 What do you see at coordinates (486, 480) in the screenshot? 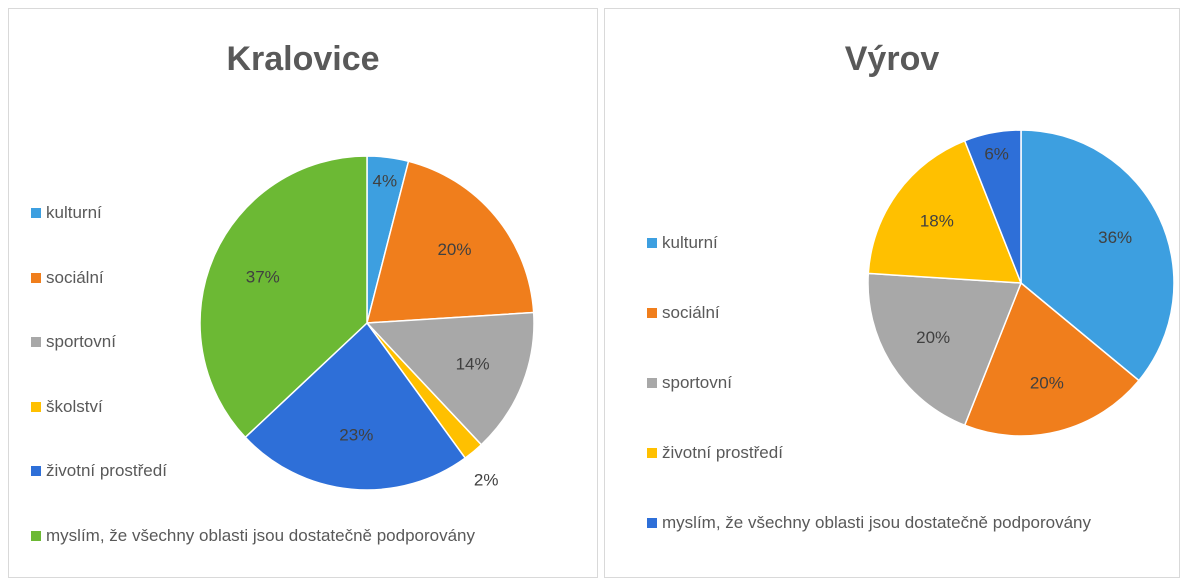
I see `data-label: 2%` at bounding box center [486, 480].